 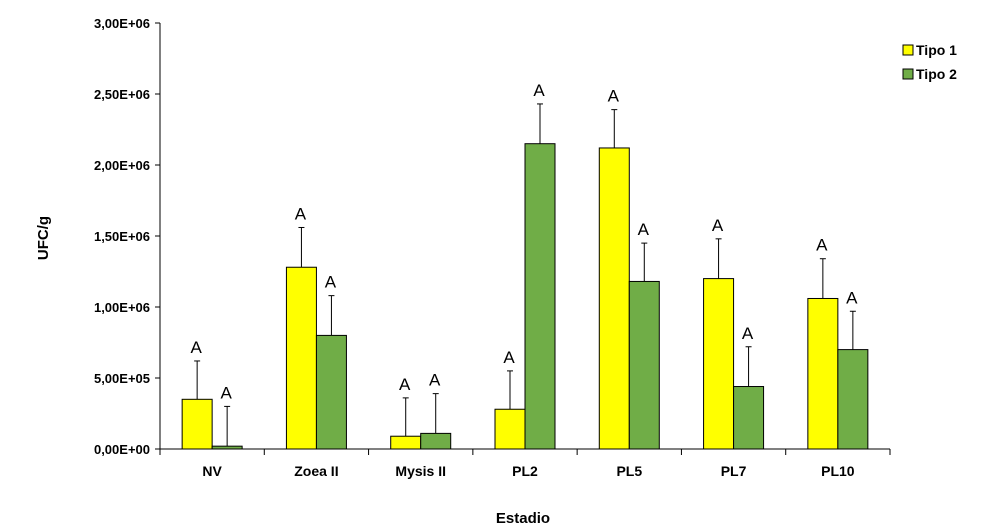 I want to click on x-axis-title: Estadio, so click(x=523, y=518).